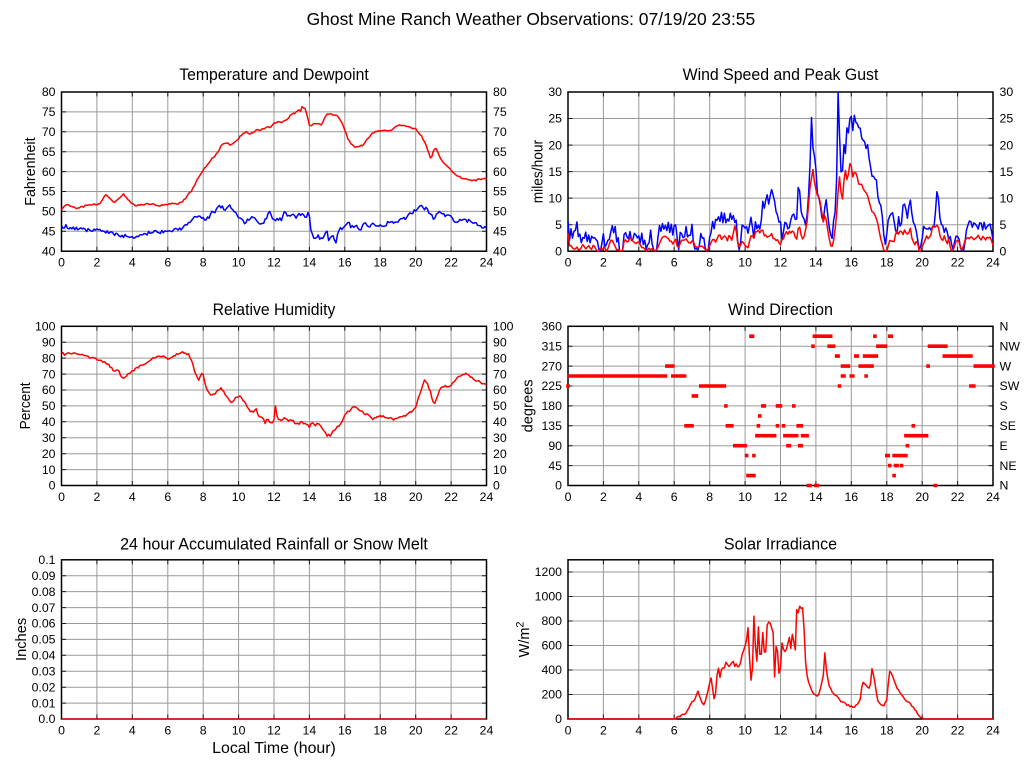 The image size is (1027, 772). What do you see at coordinates (549, 572) in the screenshot?
I see `svg-text: 1200` at bounding box center [549, 572].